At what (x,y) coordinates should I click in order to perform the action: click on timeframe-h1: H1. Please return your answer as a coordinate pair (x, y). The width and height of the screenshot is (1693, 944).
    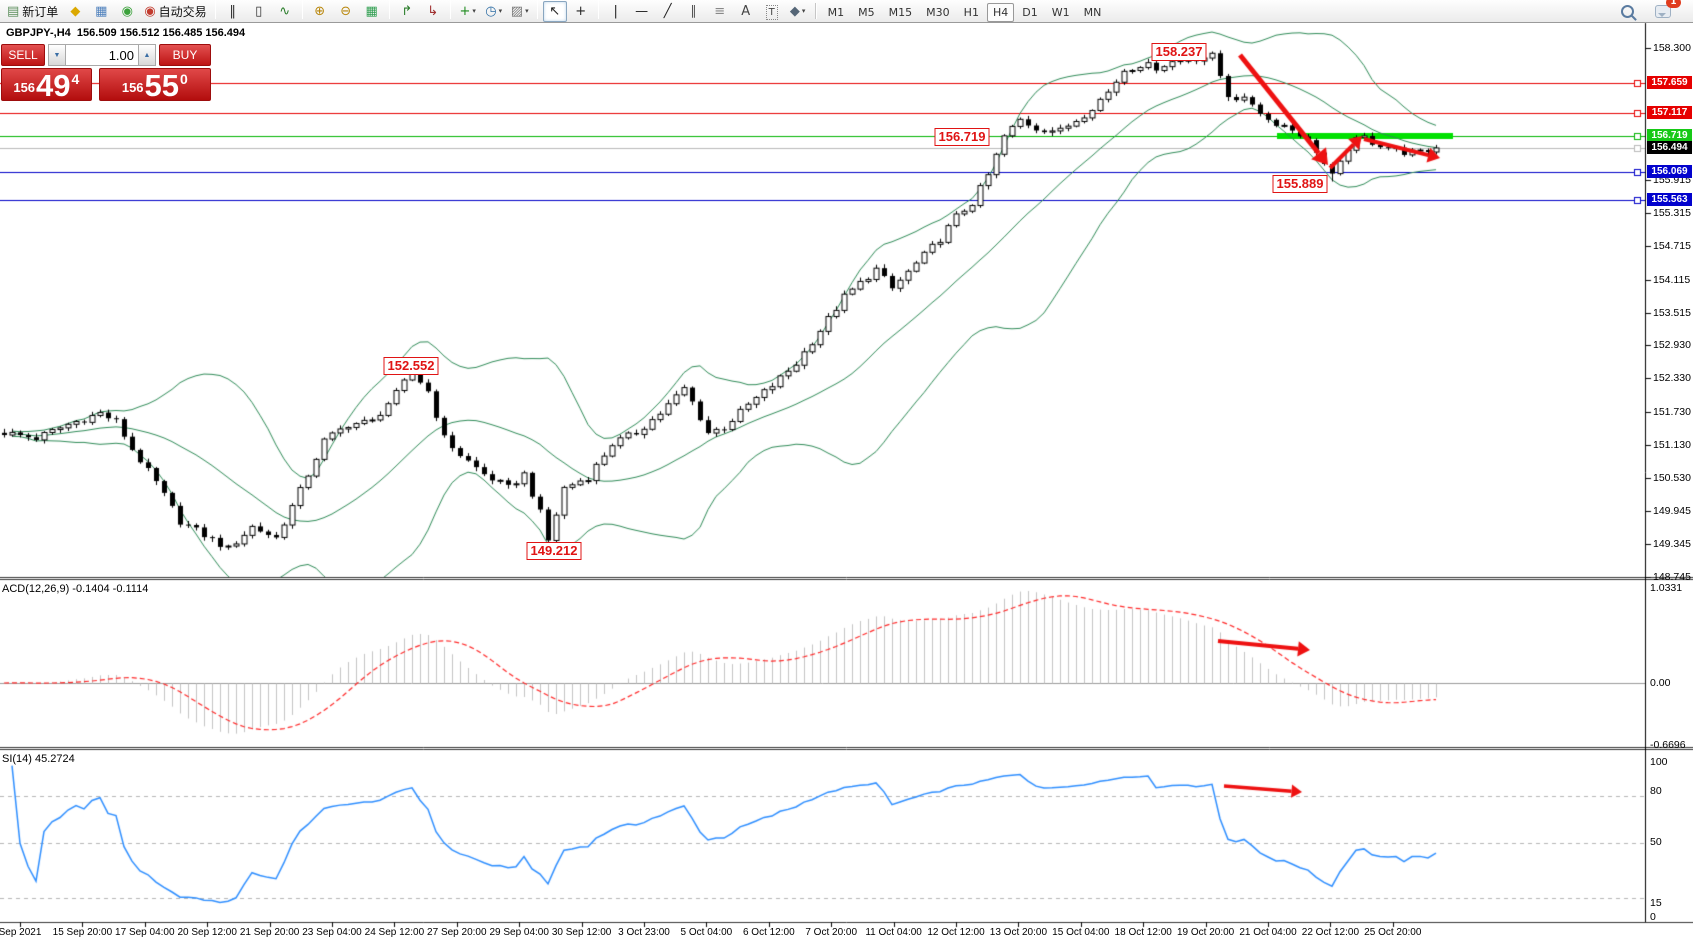
    Looking at the image, I should click on (971, 12).